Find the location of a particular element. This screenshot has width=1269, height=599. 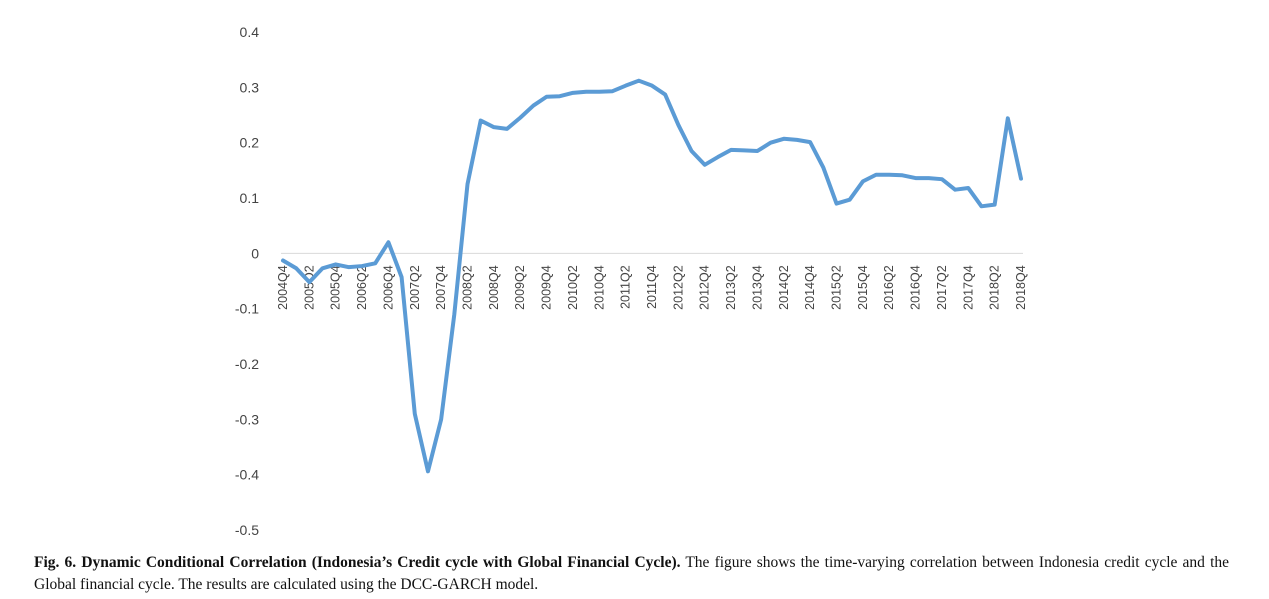

x-tick-label: 2009Q2 is located at coordinates (520, 287).